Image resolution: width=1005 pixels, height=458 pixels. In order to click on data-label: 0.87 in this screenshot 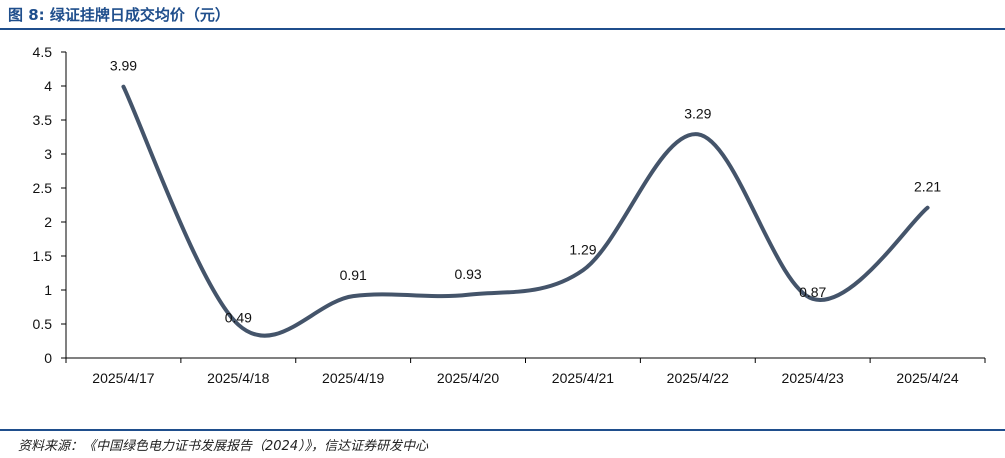, I will do `click(812, 292)`.